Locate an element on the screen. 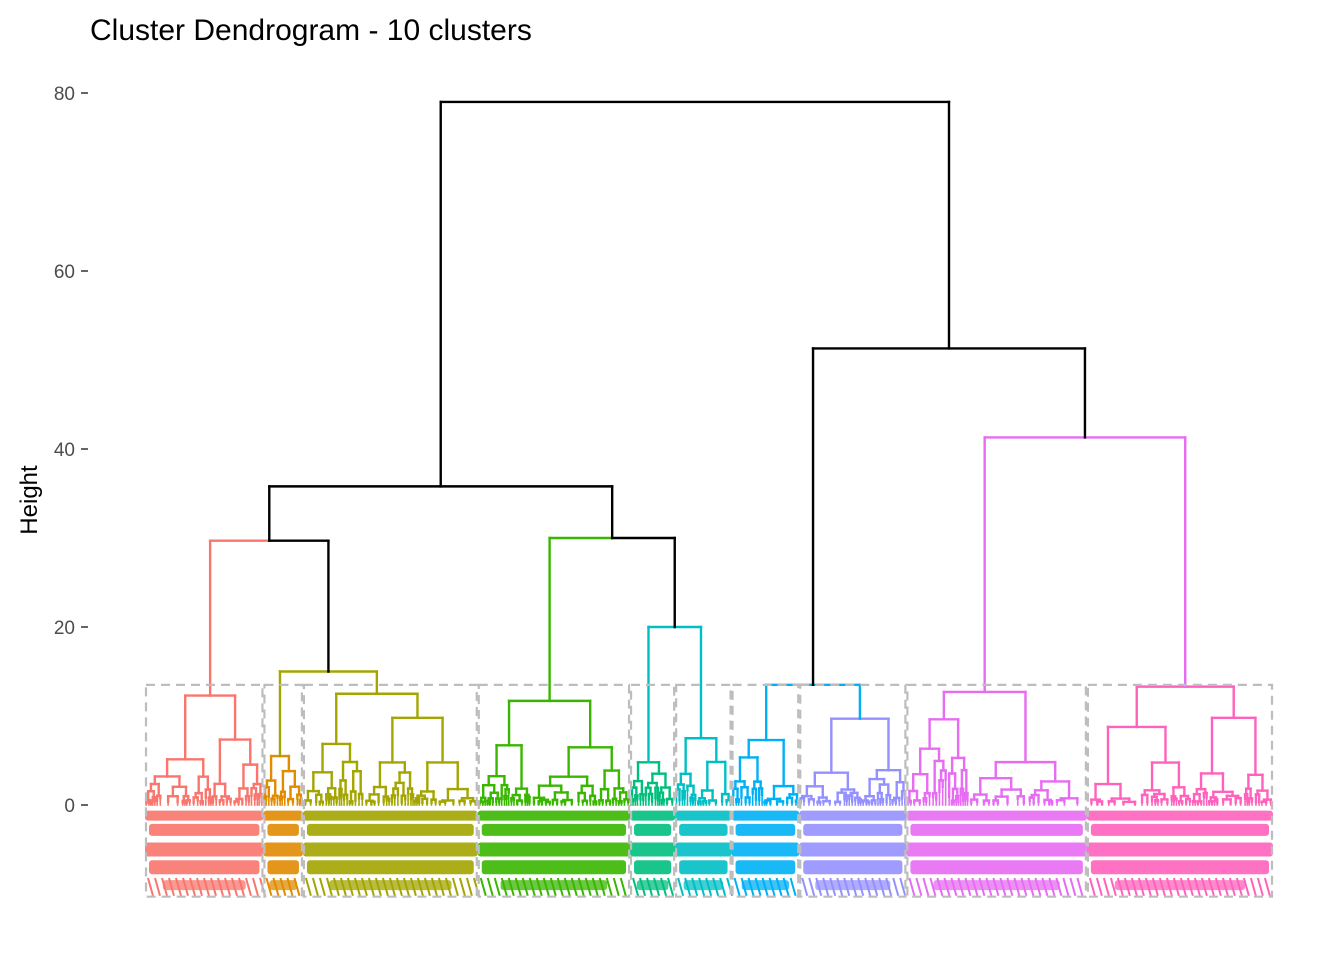  y-tick-label: 20 is located at coordinates (64, 628).